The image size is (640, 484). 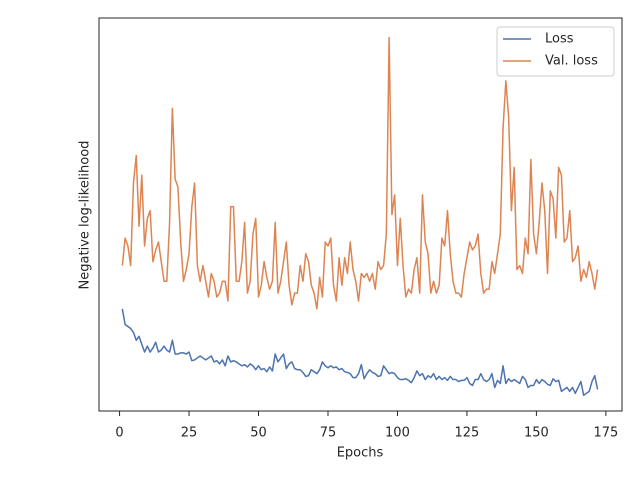 What do you see at coordinates (467, 433) in the screenshot?
I see `x-tick-label: 125` at bounding box center [467, 433].